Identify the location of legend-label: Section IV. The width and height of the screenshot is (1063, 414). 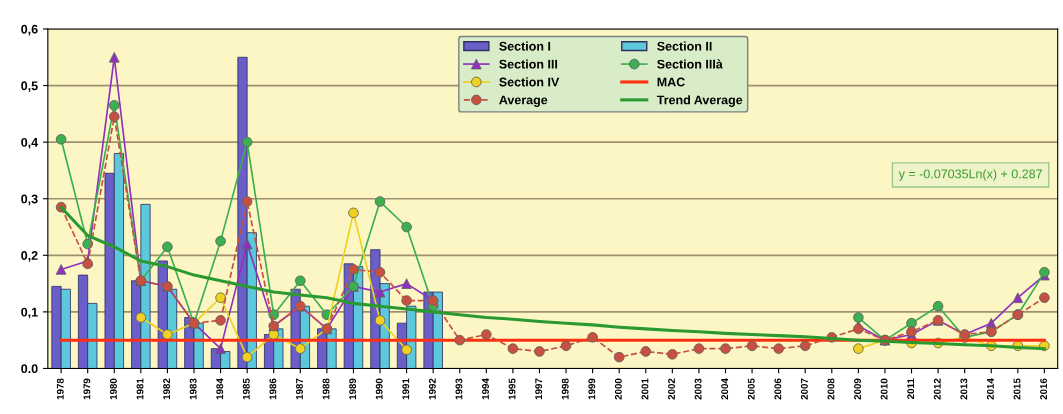
(529, 82).